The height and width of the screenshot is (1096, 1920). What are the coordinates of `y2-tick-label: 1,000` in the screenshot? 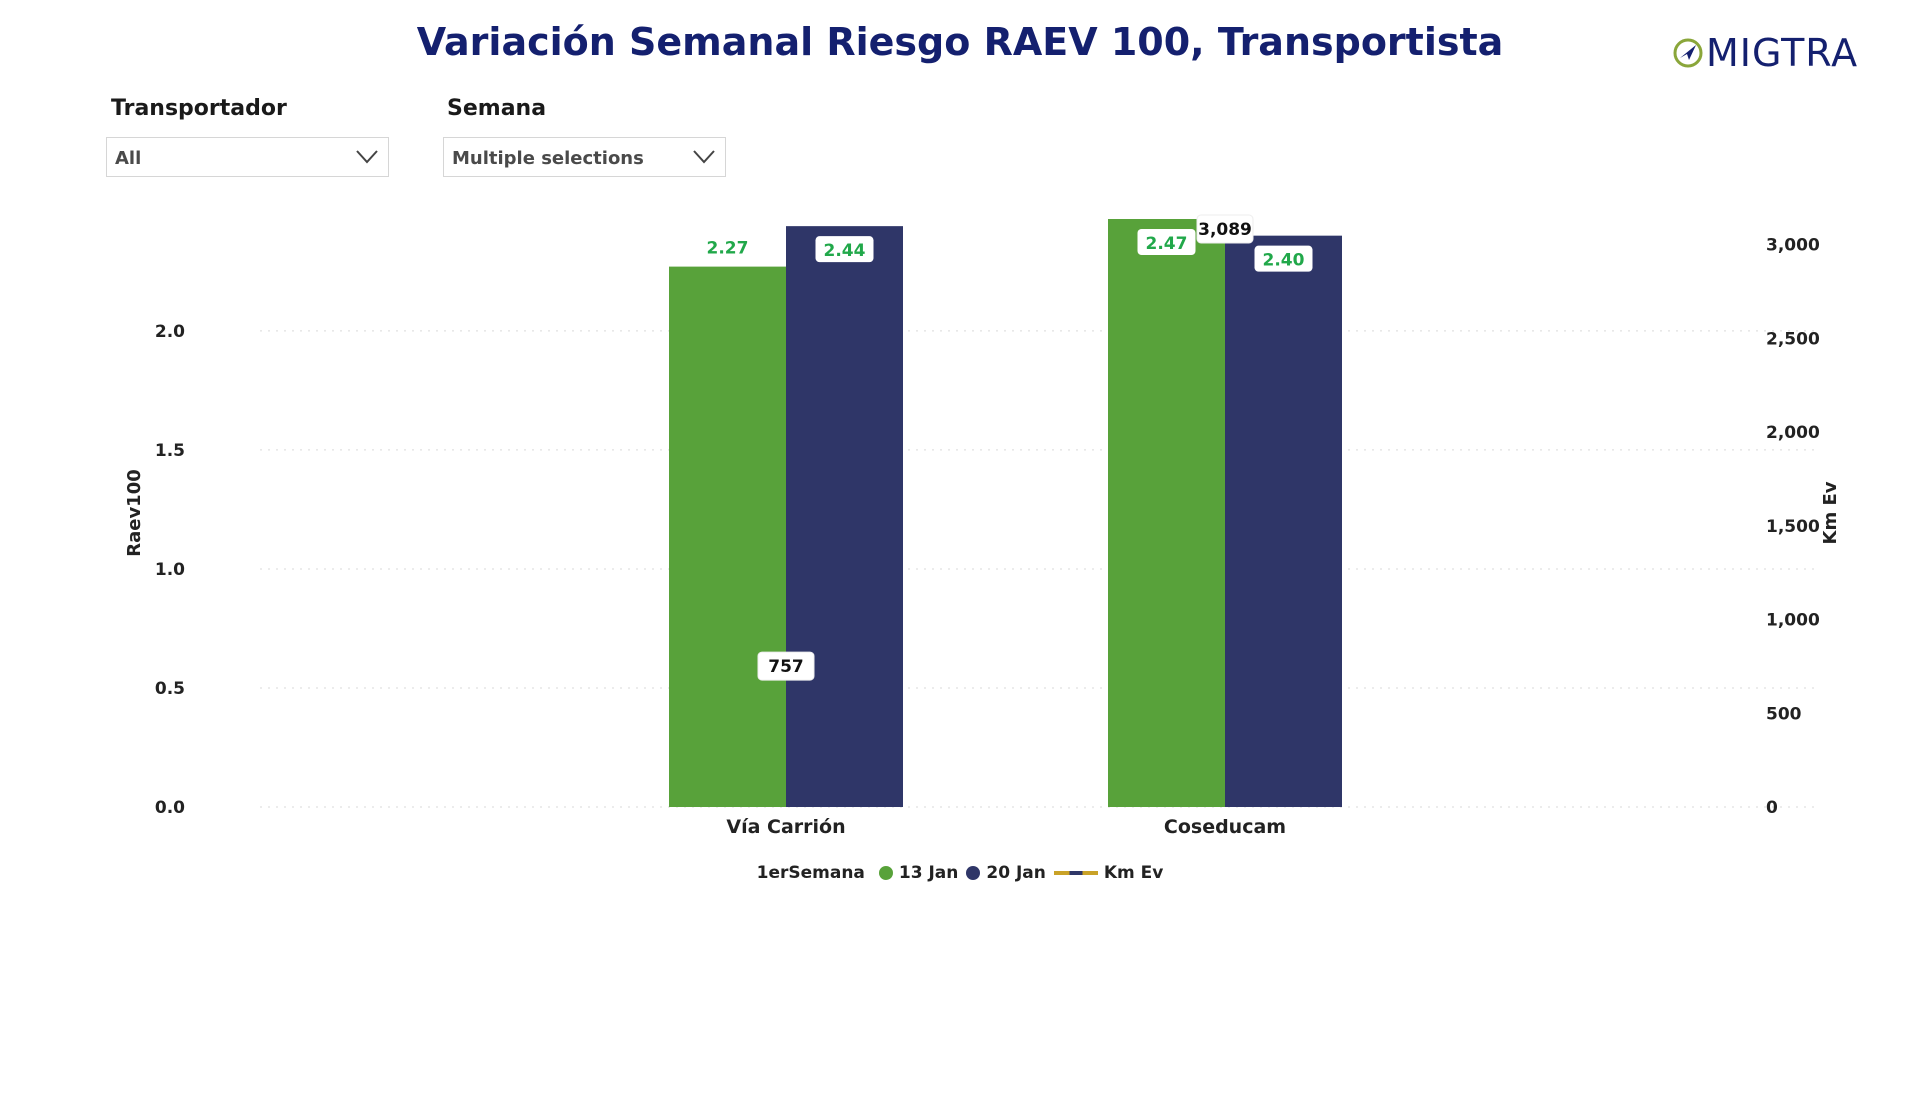 It's located at (1793, 621).